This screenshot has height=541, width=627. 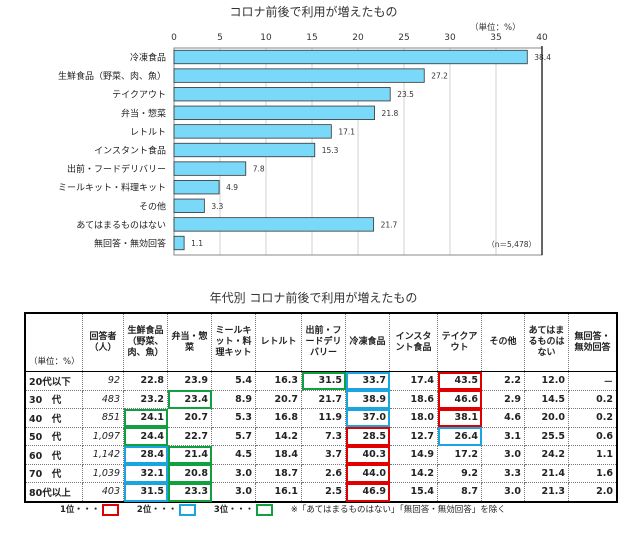 What do you see at coordinates (511, 244) in the screenshot?
I see `sample-size-note: （n＝5,478）` at bounding box center [511, 244].